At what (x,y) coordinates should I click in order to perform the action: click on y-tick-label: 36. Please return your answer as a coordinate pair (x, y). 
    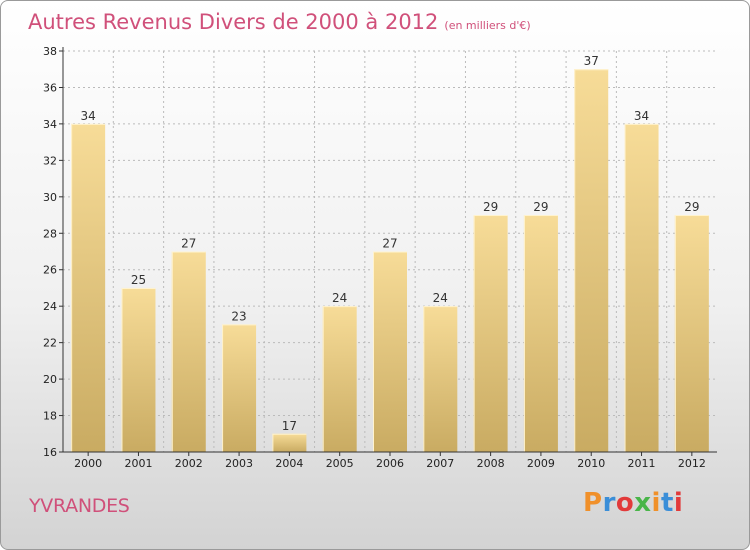
    Looking at the image, I should click on (50, 87).